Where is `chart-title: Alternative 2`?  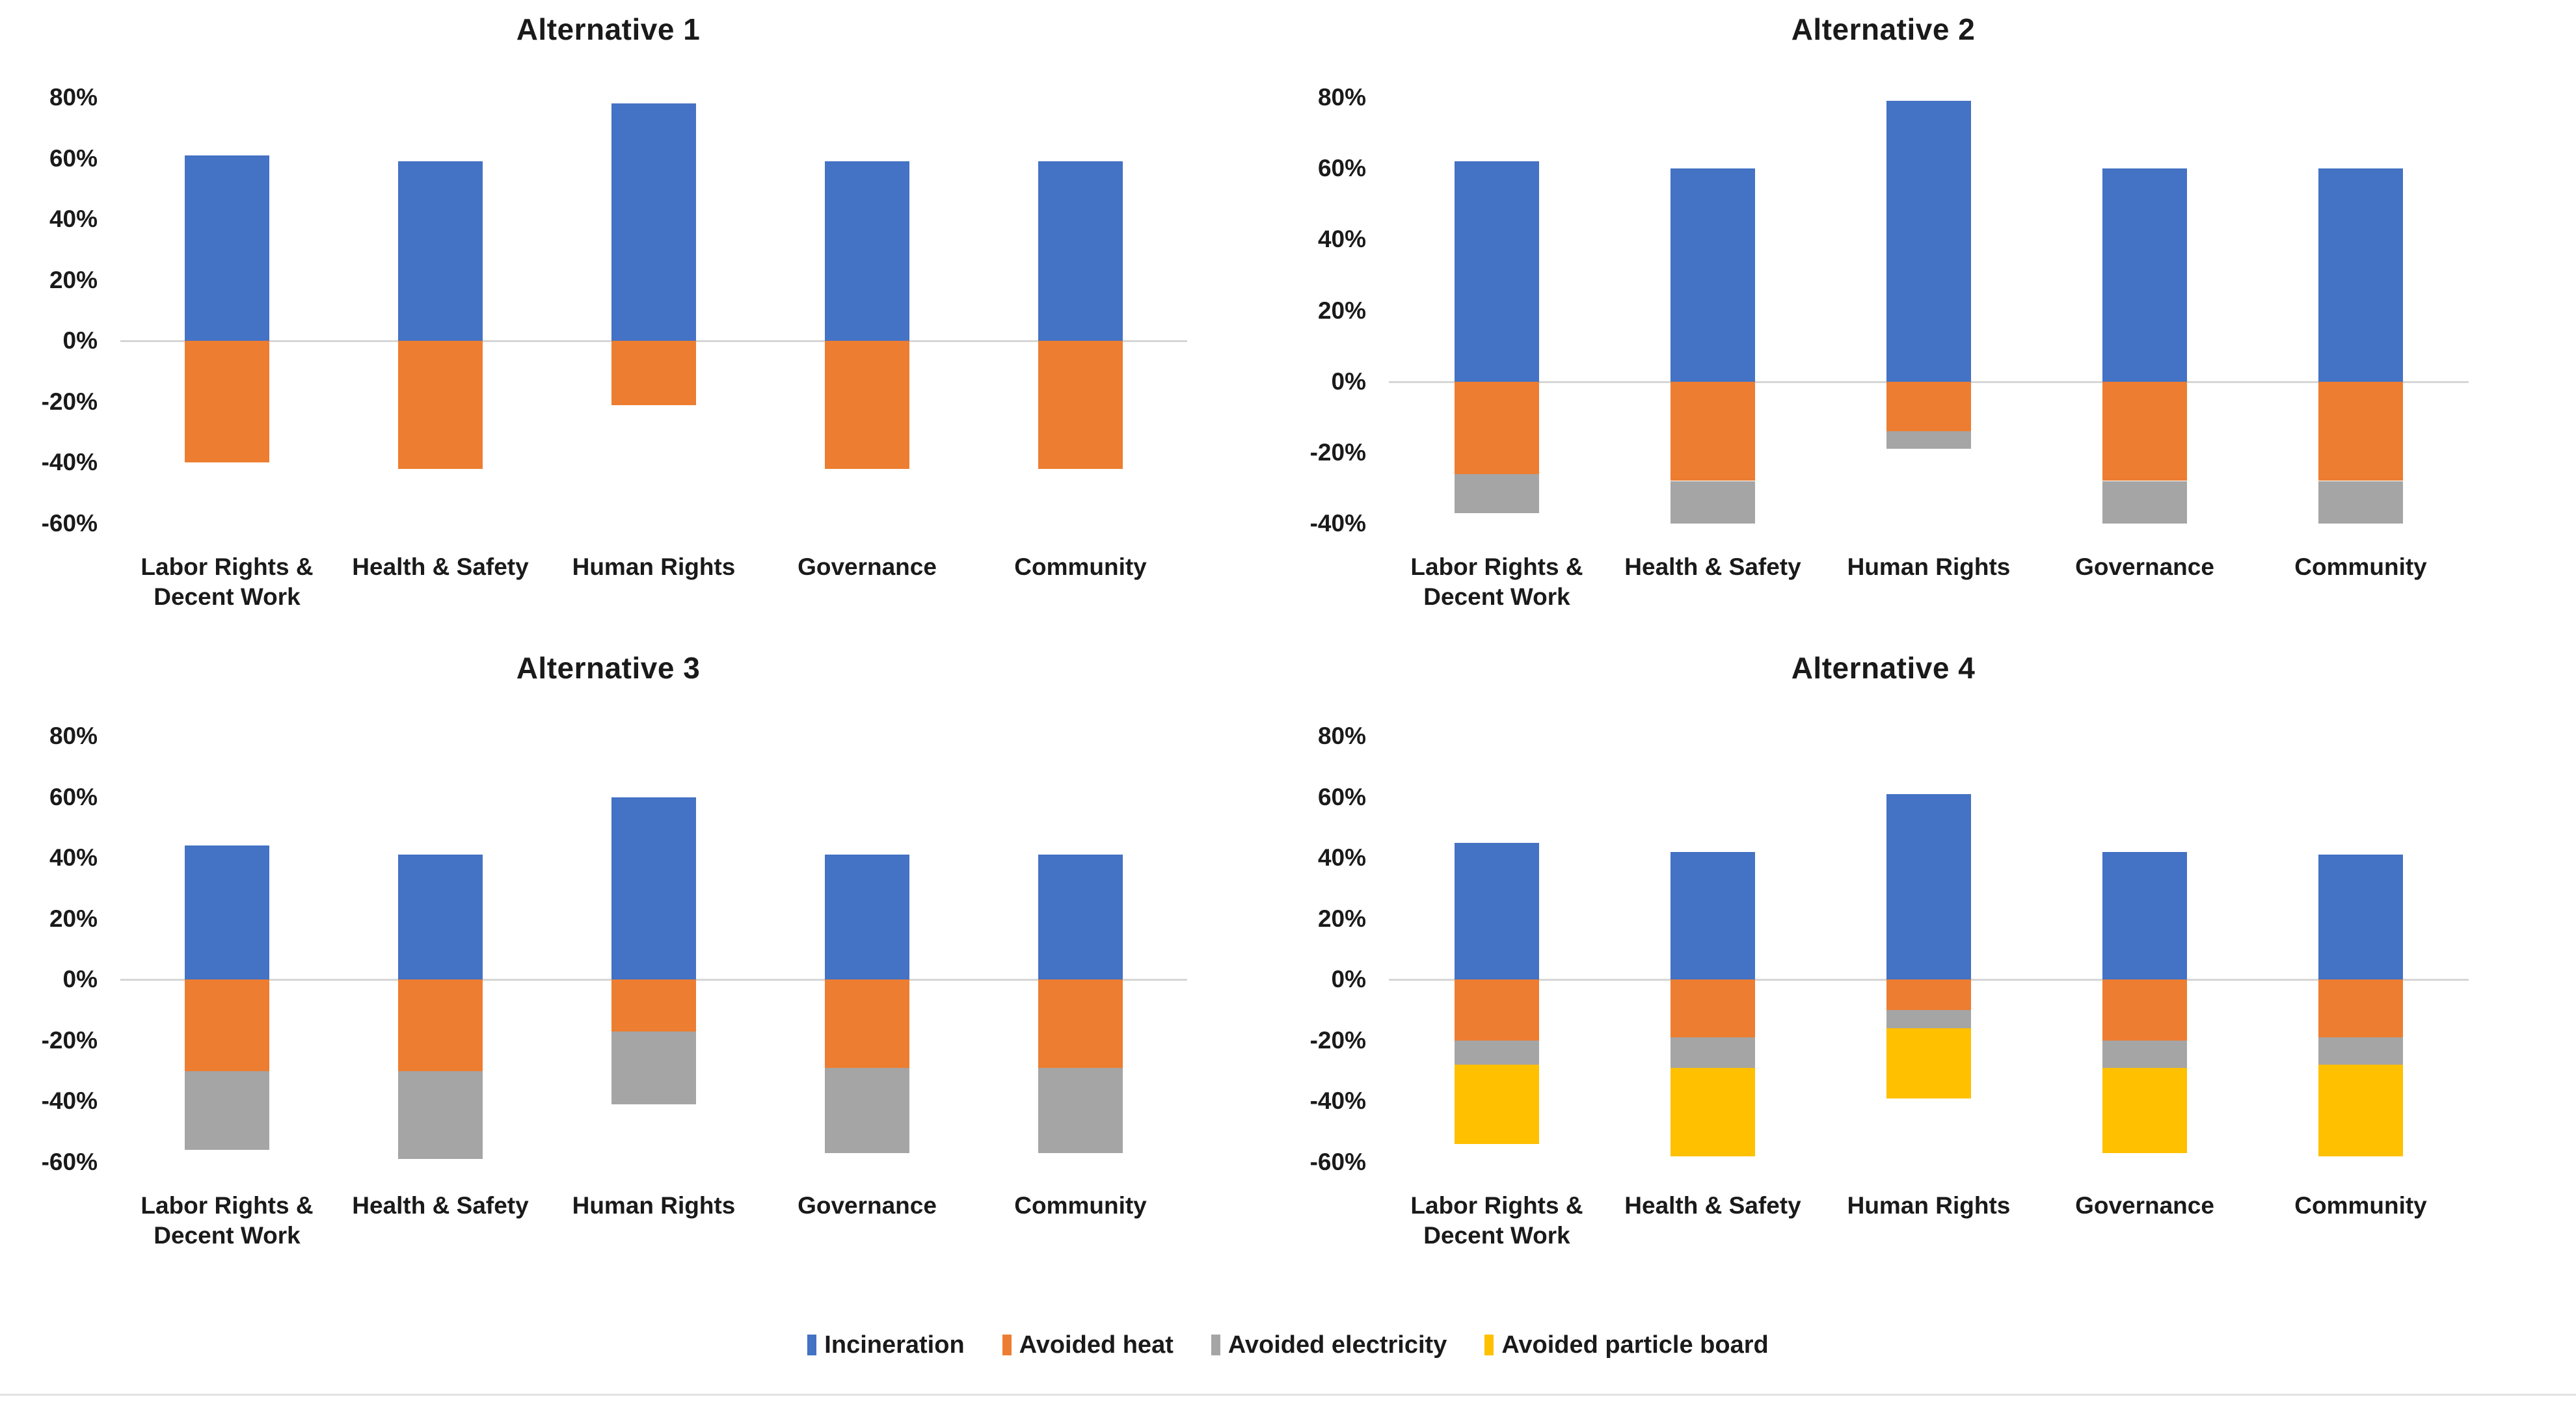 chart-title: Alternative 2 is located at coordinates (1884, 29).